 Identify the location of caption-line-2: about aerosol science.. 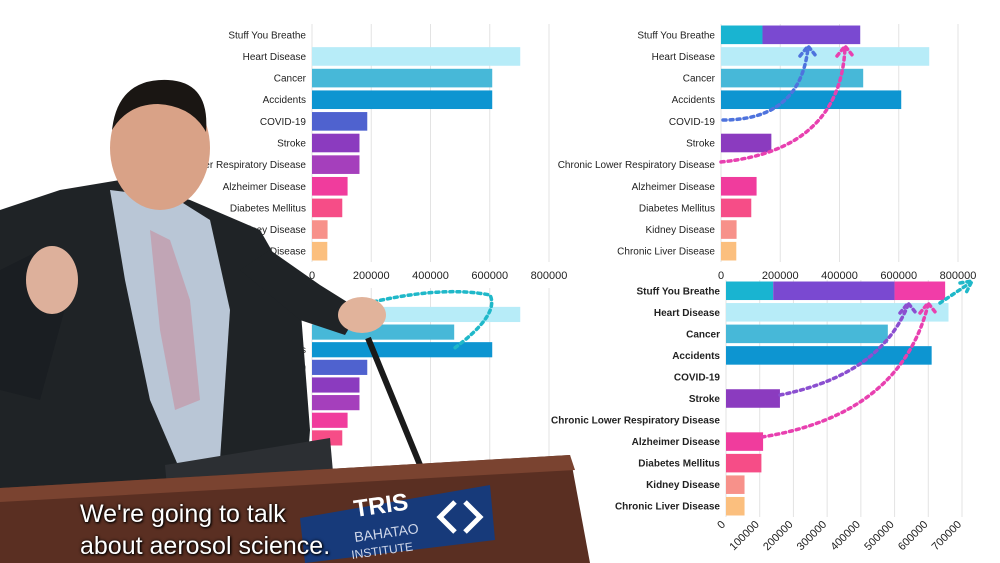
(205, 546).